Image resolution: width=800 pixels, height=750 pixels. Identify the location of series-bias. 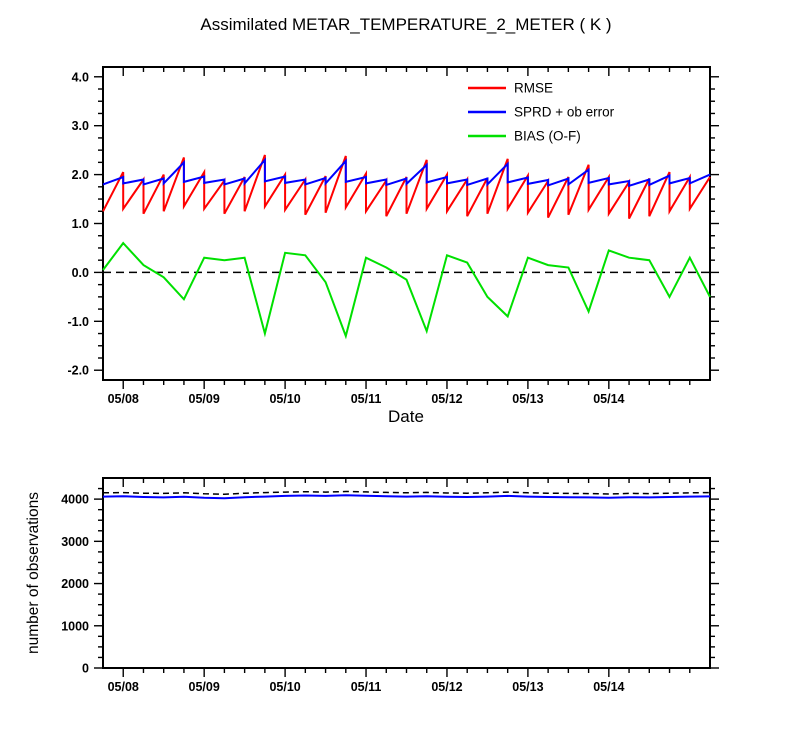
(406, 290).